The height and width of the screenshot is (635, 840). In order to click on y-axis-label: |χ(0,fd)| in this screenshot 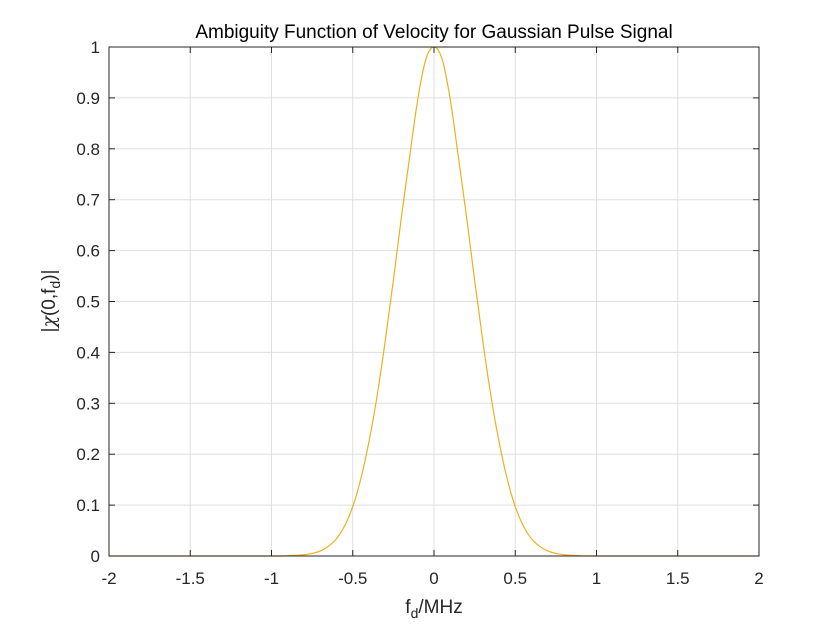, I will do `click(50, 301)`.